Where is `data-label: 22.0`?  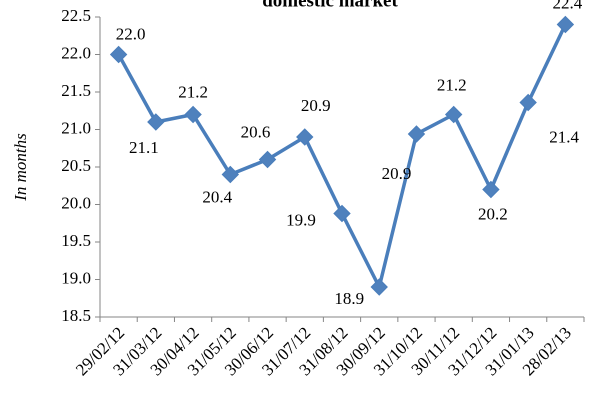
data-label: 22.0 is located at coordinates (131, 33).